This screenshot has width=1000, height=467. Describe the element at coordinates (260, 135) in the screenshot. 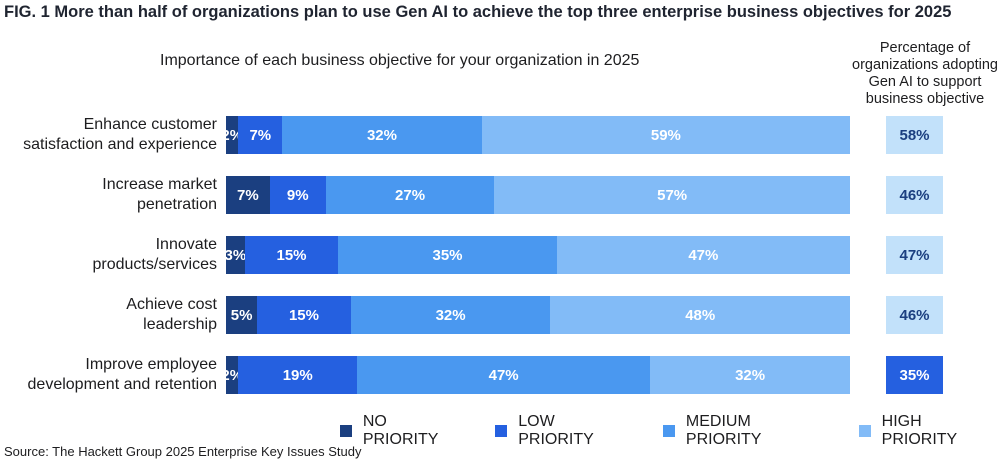

I see `bar-segment-low-priority: 7%` at that location.